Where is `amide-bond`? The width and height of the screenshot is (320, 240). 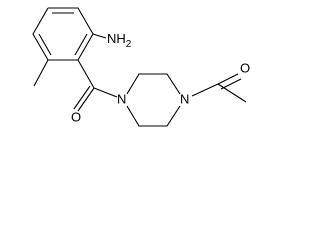 amide-bond is located at coordinates (105, 92).